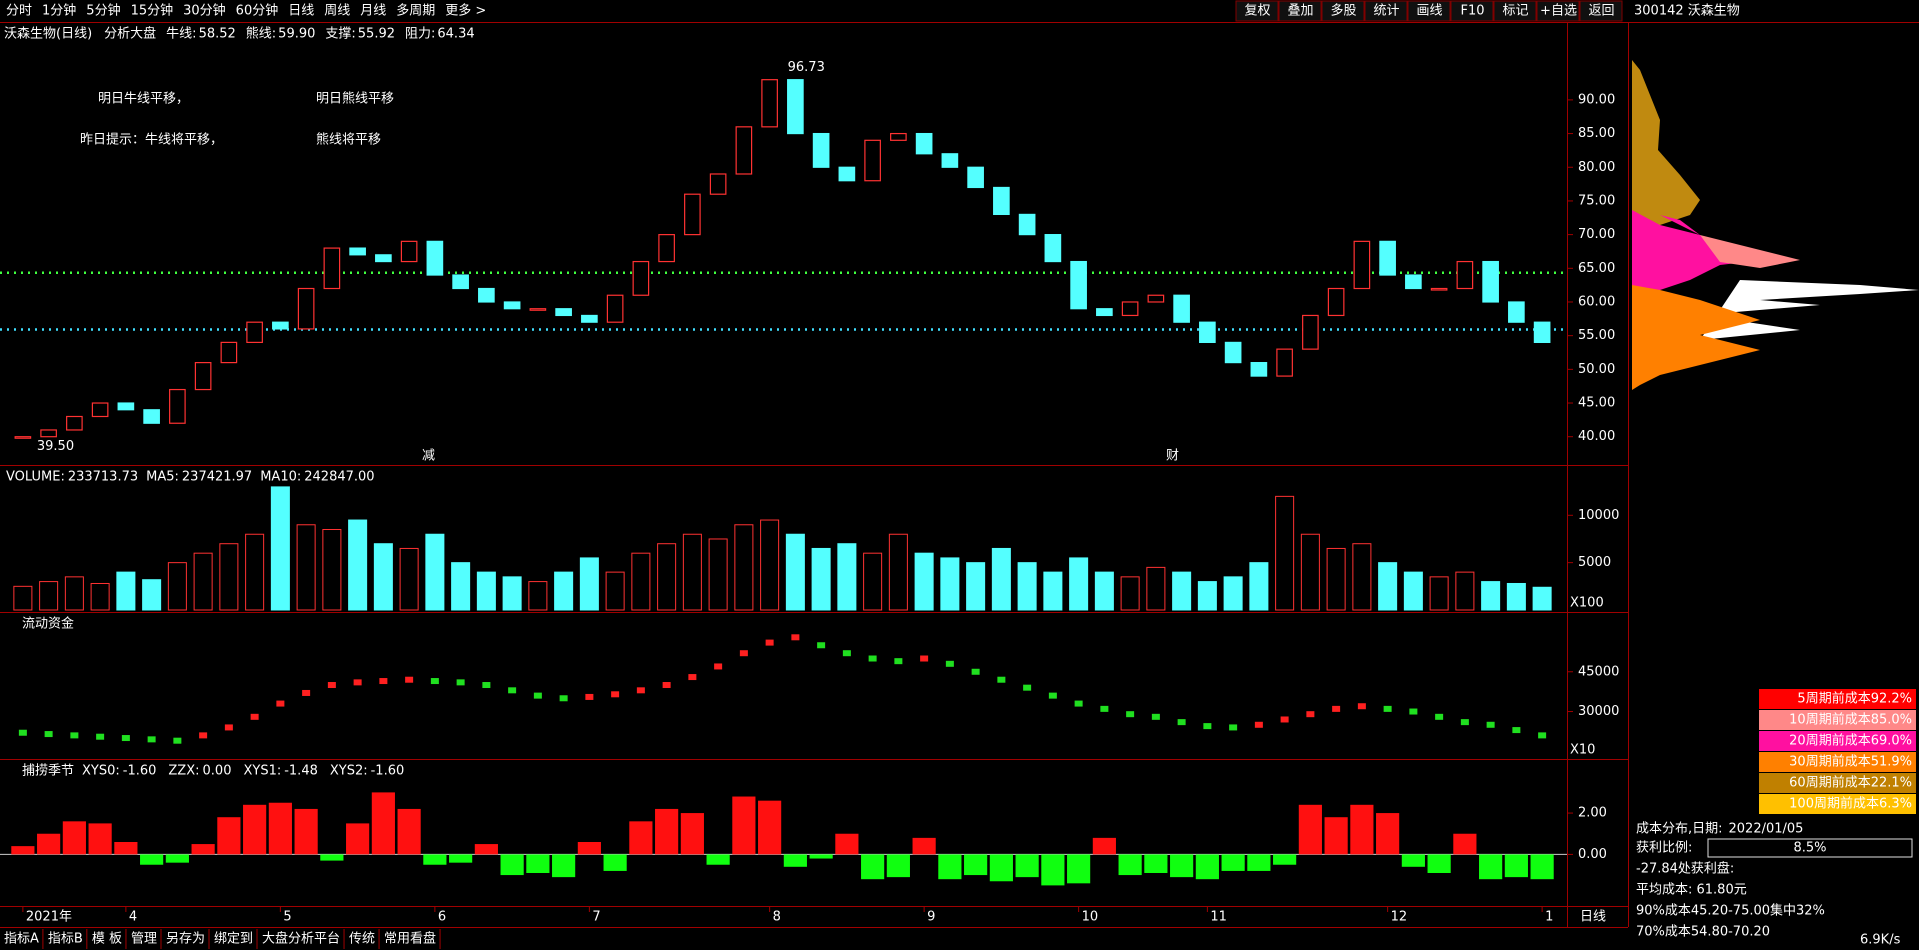  I want to click on action-label: F10, so click(1472, 11).